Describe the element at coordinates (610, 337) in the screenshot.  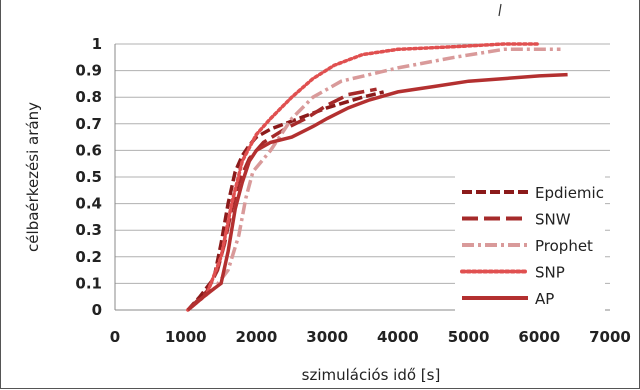
I see `x-tick-label: 7000` at that location.